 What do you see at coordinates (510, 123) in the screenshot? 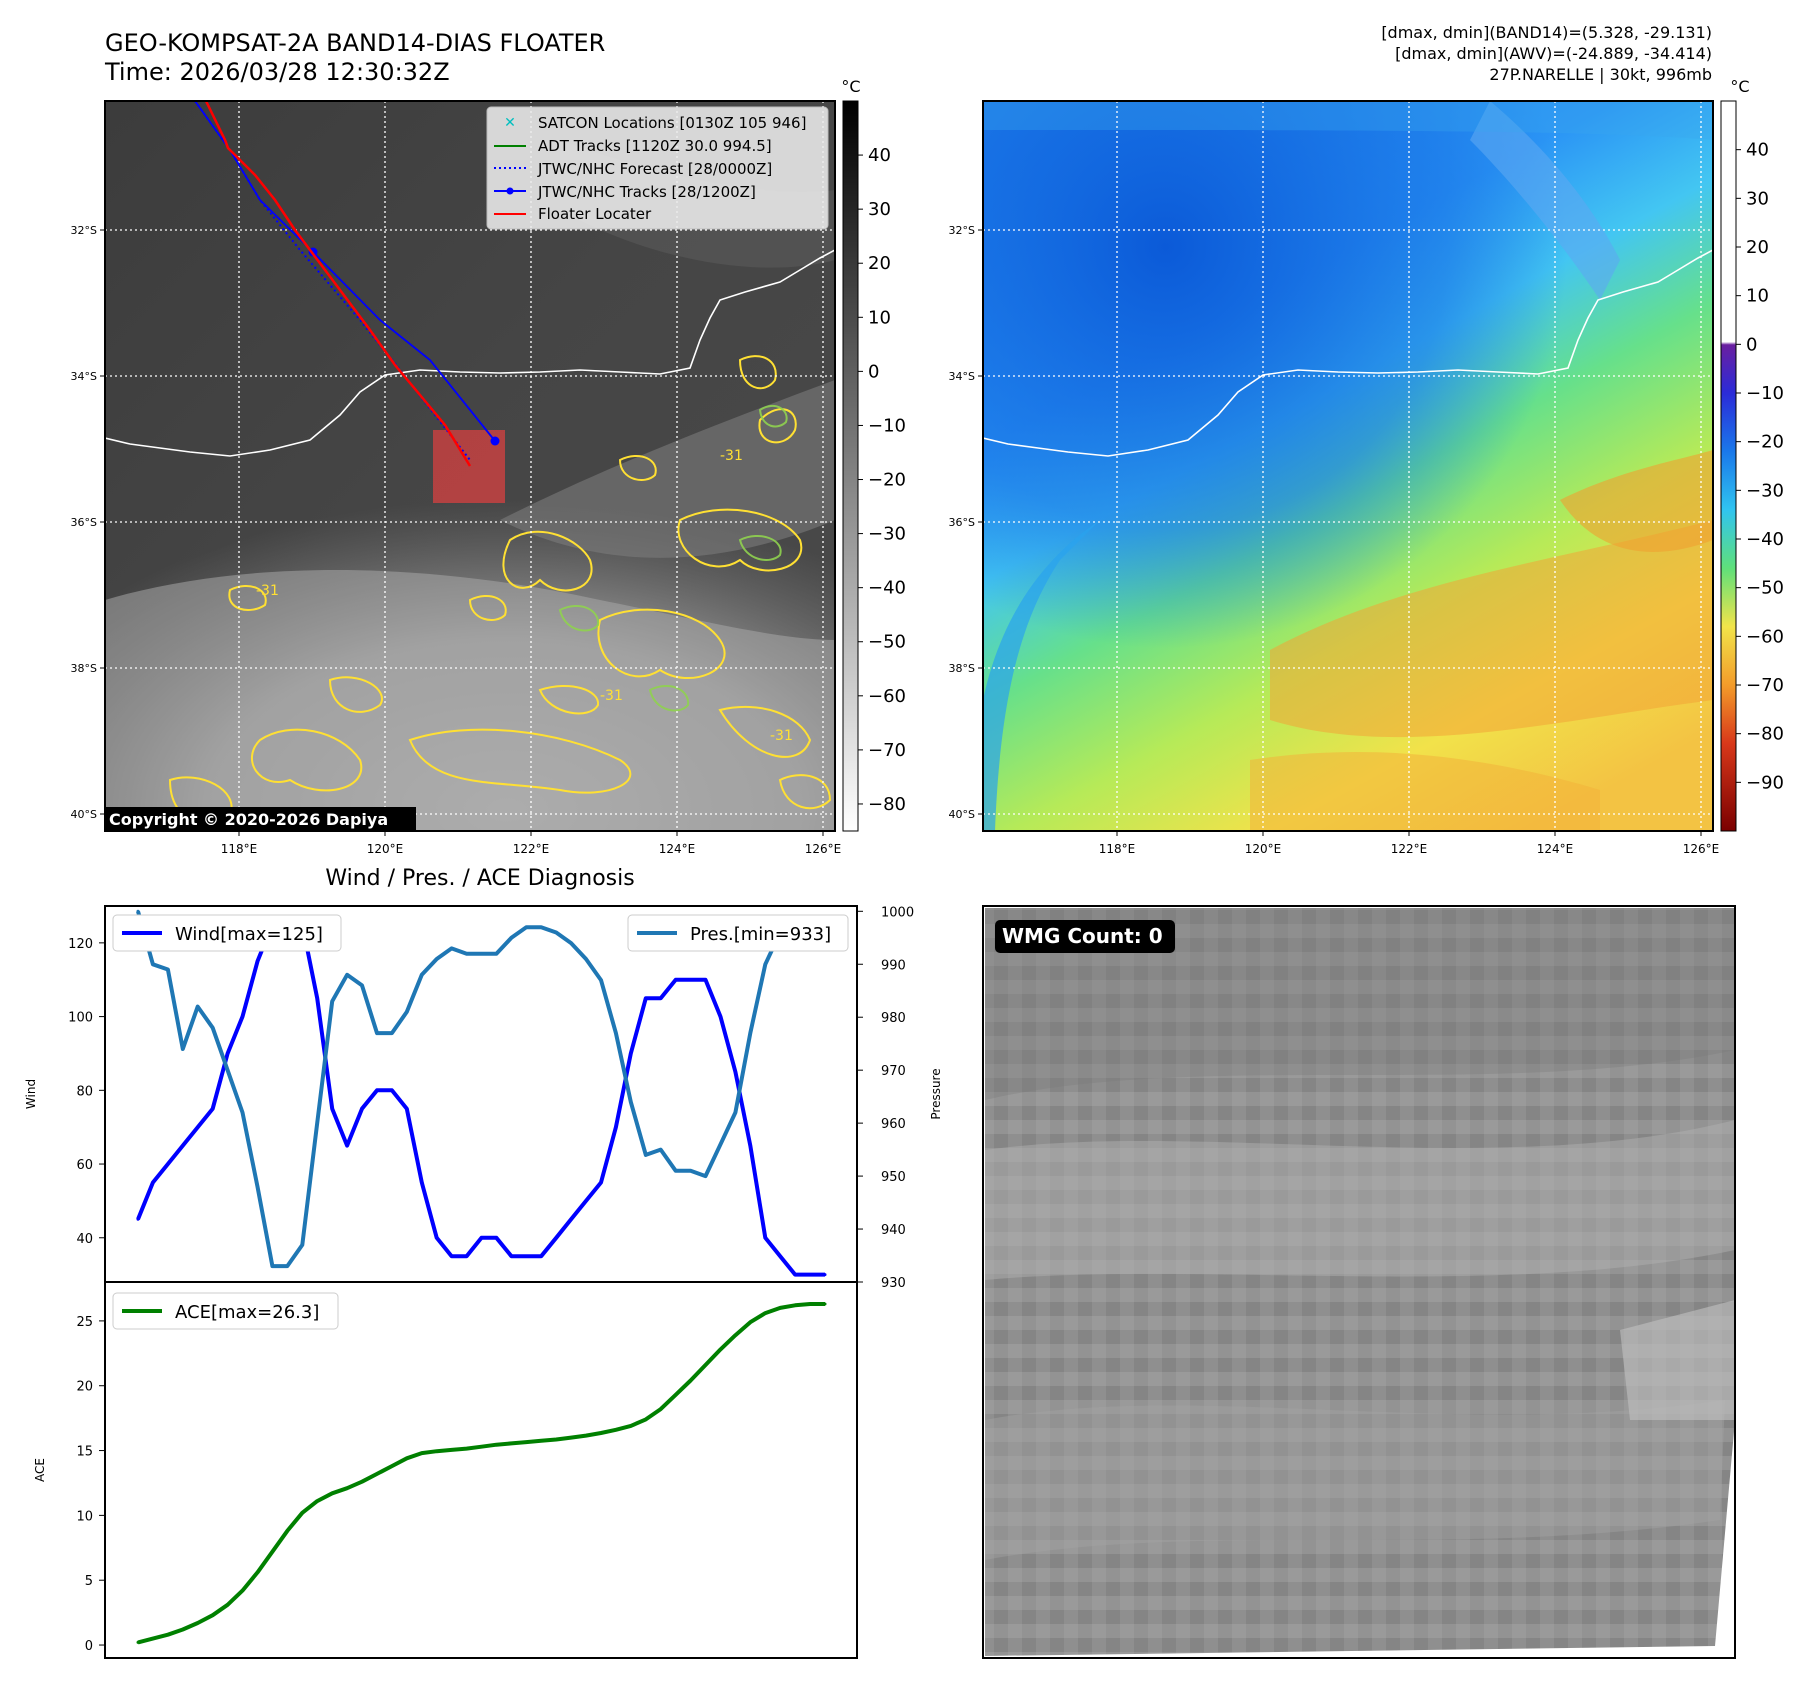
I see `satcon-marker-icon: ✕` at bounding box center [510, 123].